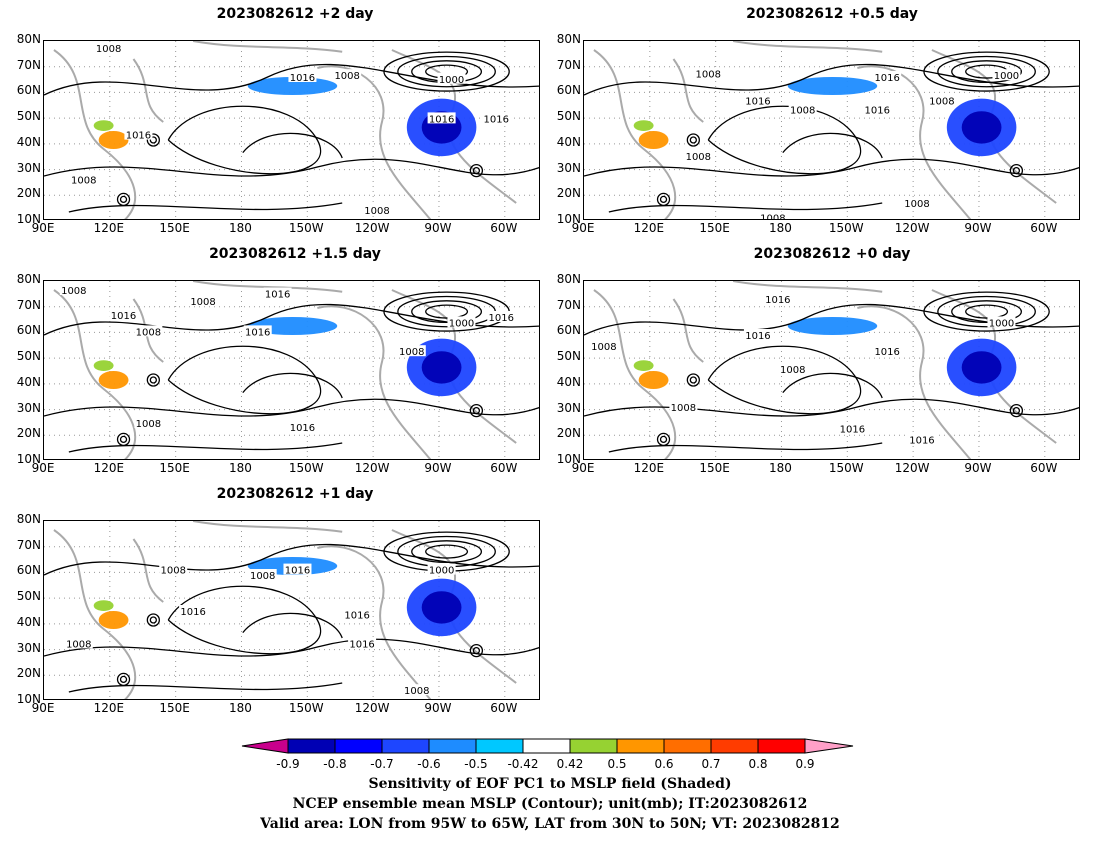  Describe the element at coordinates (28, 699) in the screenshot. I see `lat-tick-label: 10N` at that location.